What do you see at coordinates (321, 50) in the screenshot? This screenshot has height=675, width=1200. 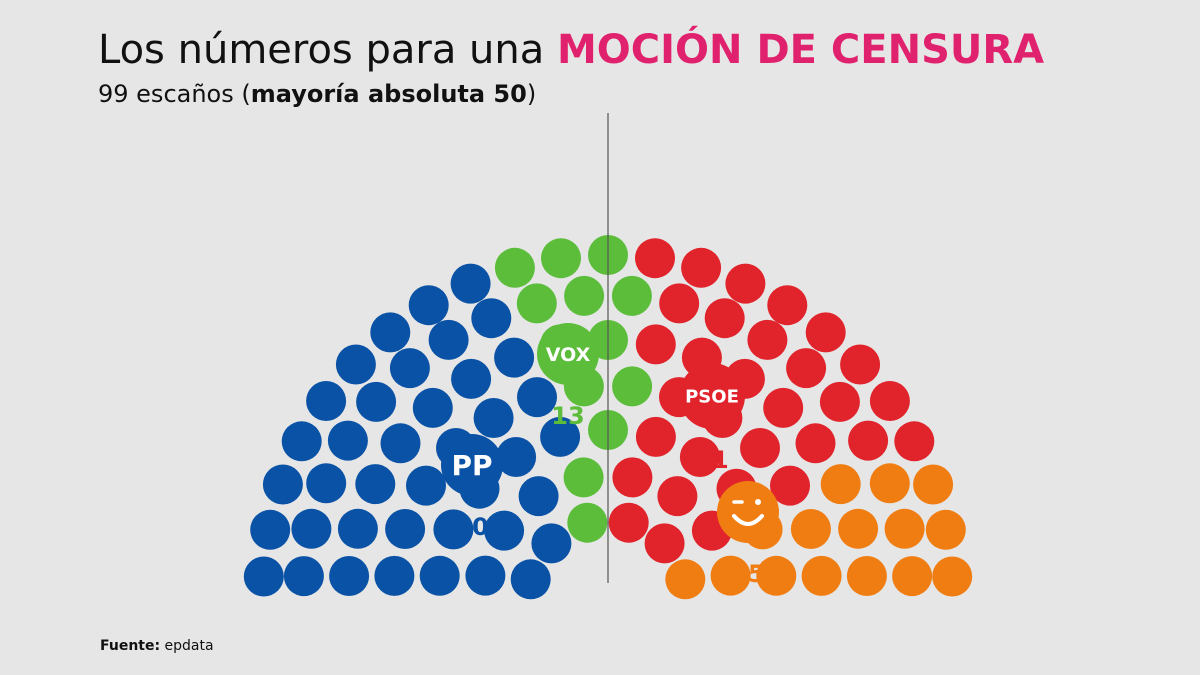 I see `title-main: Los números para una` at bounding box center [321, 50].